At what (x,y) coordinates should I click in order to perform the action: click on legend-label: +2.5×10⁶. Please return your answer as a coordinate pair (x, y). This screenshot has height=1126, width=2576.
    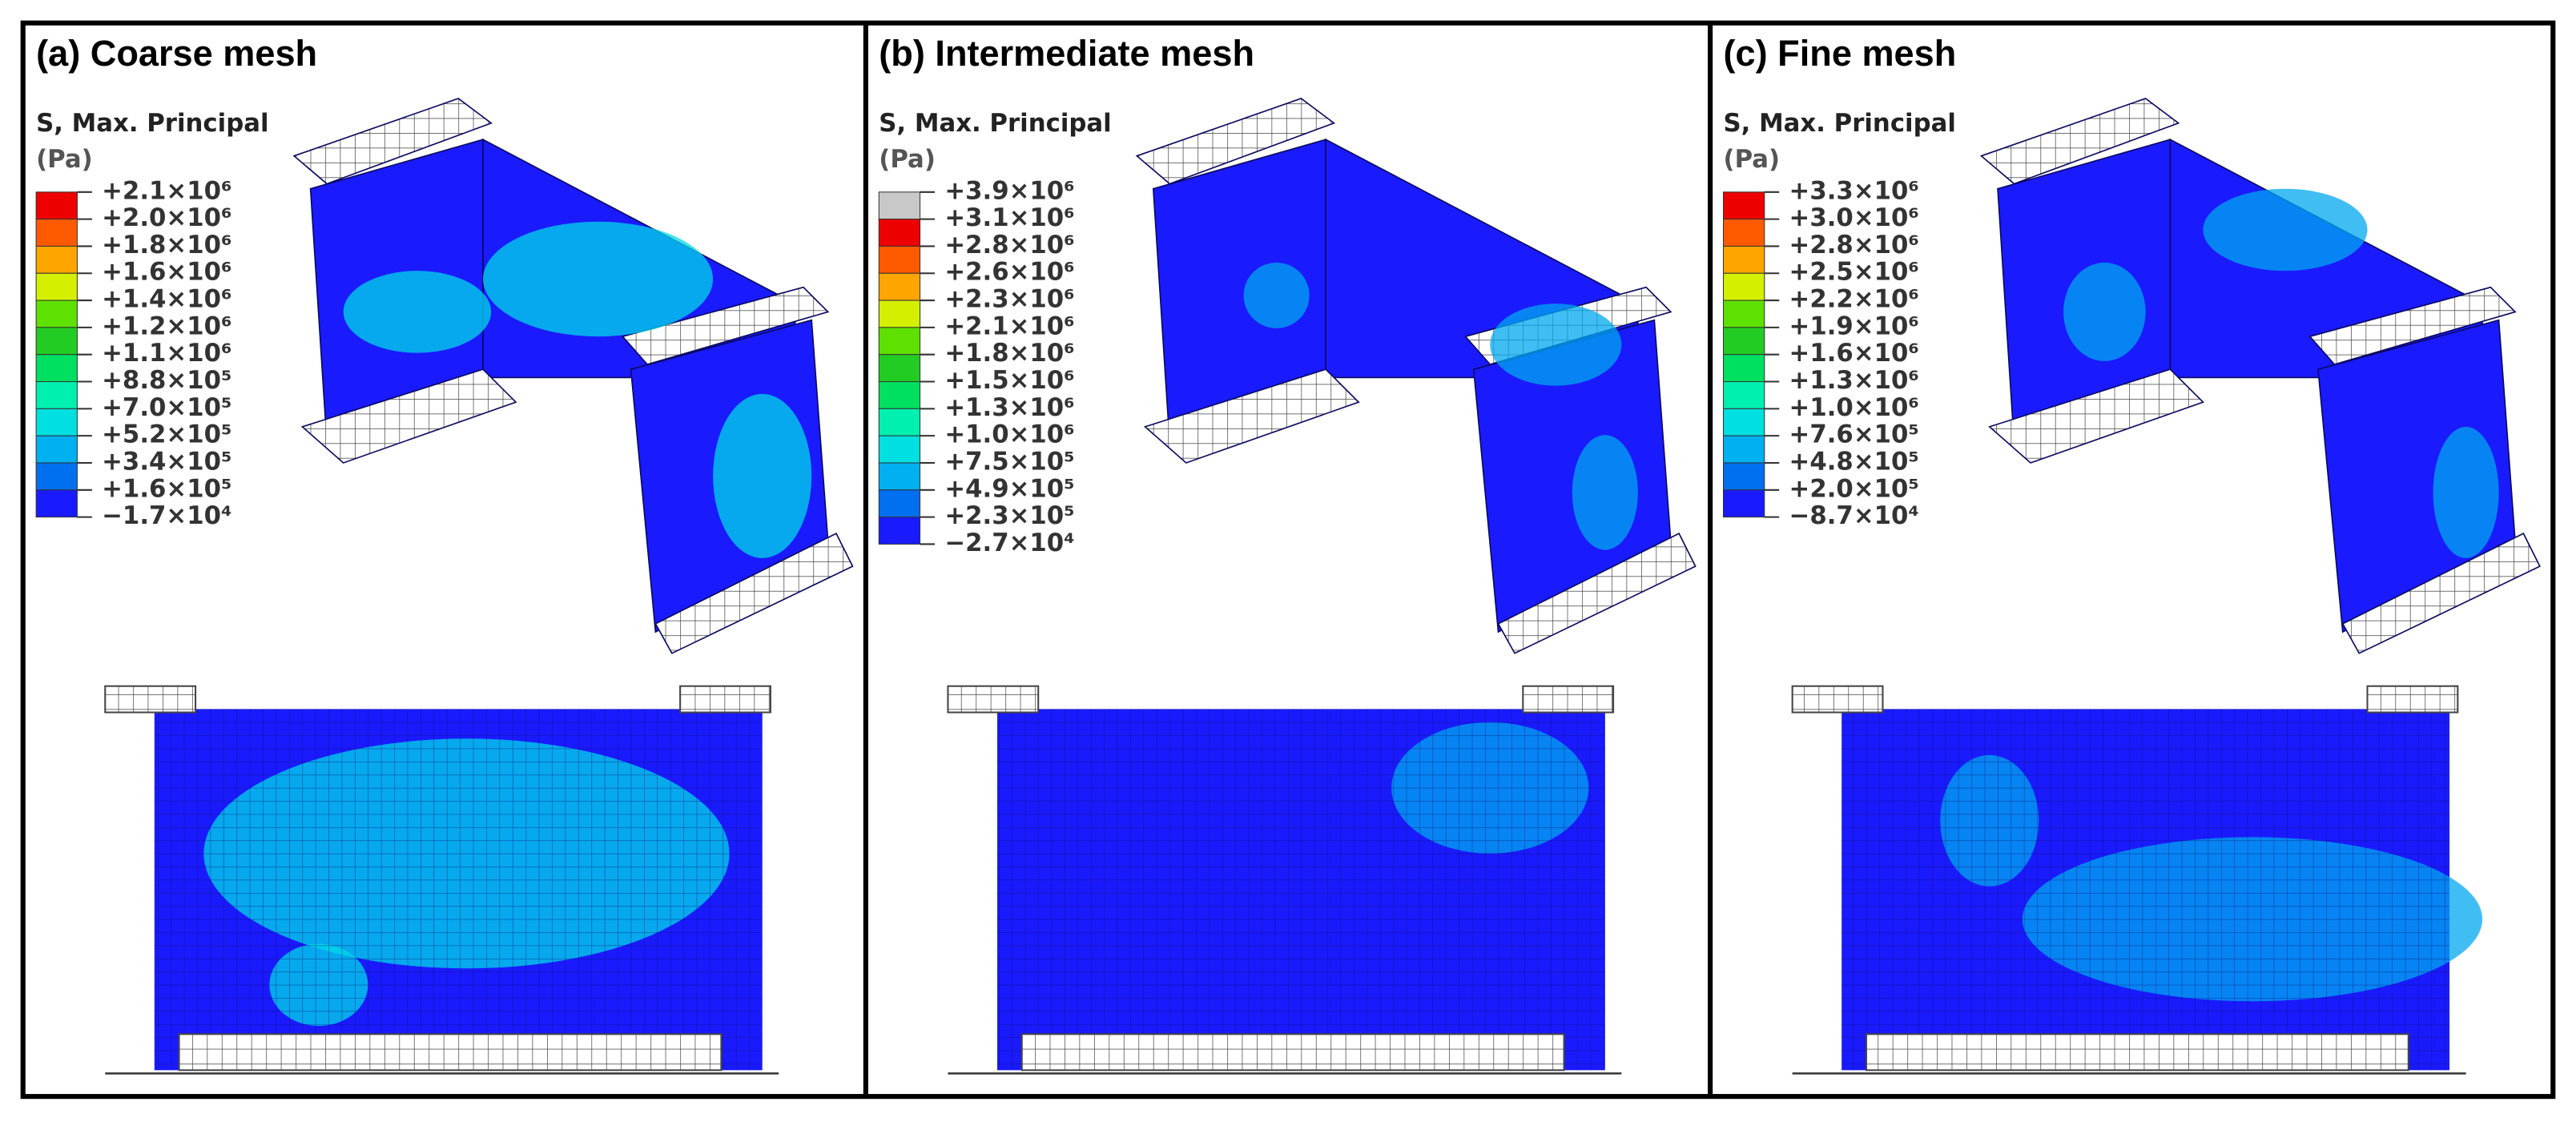
    Looking at the image, I should click on (1854, 272).